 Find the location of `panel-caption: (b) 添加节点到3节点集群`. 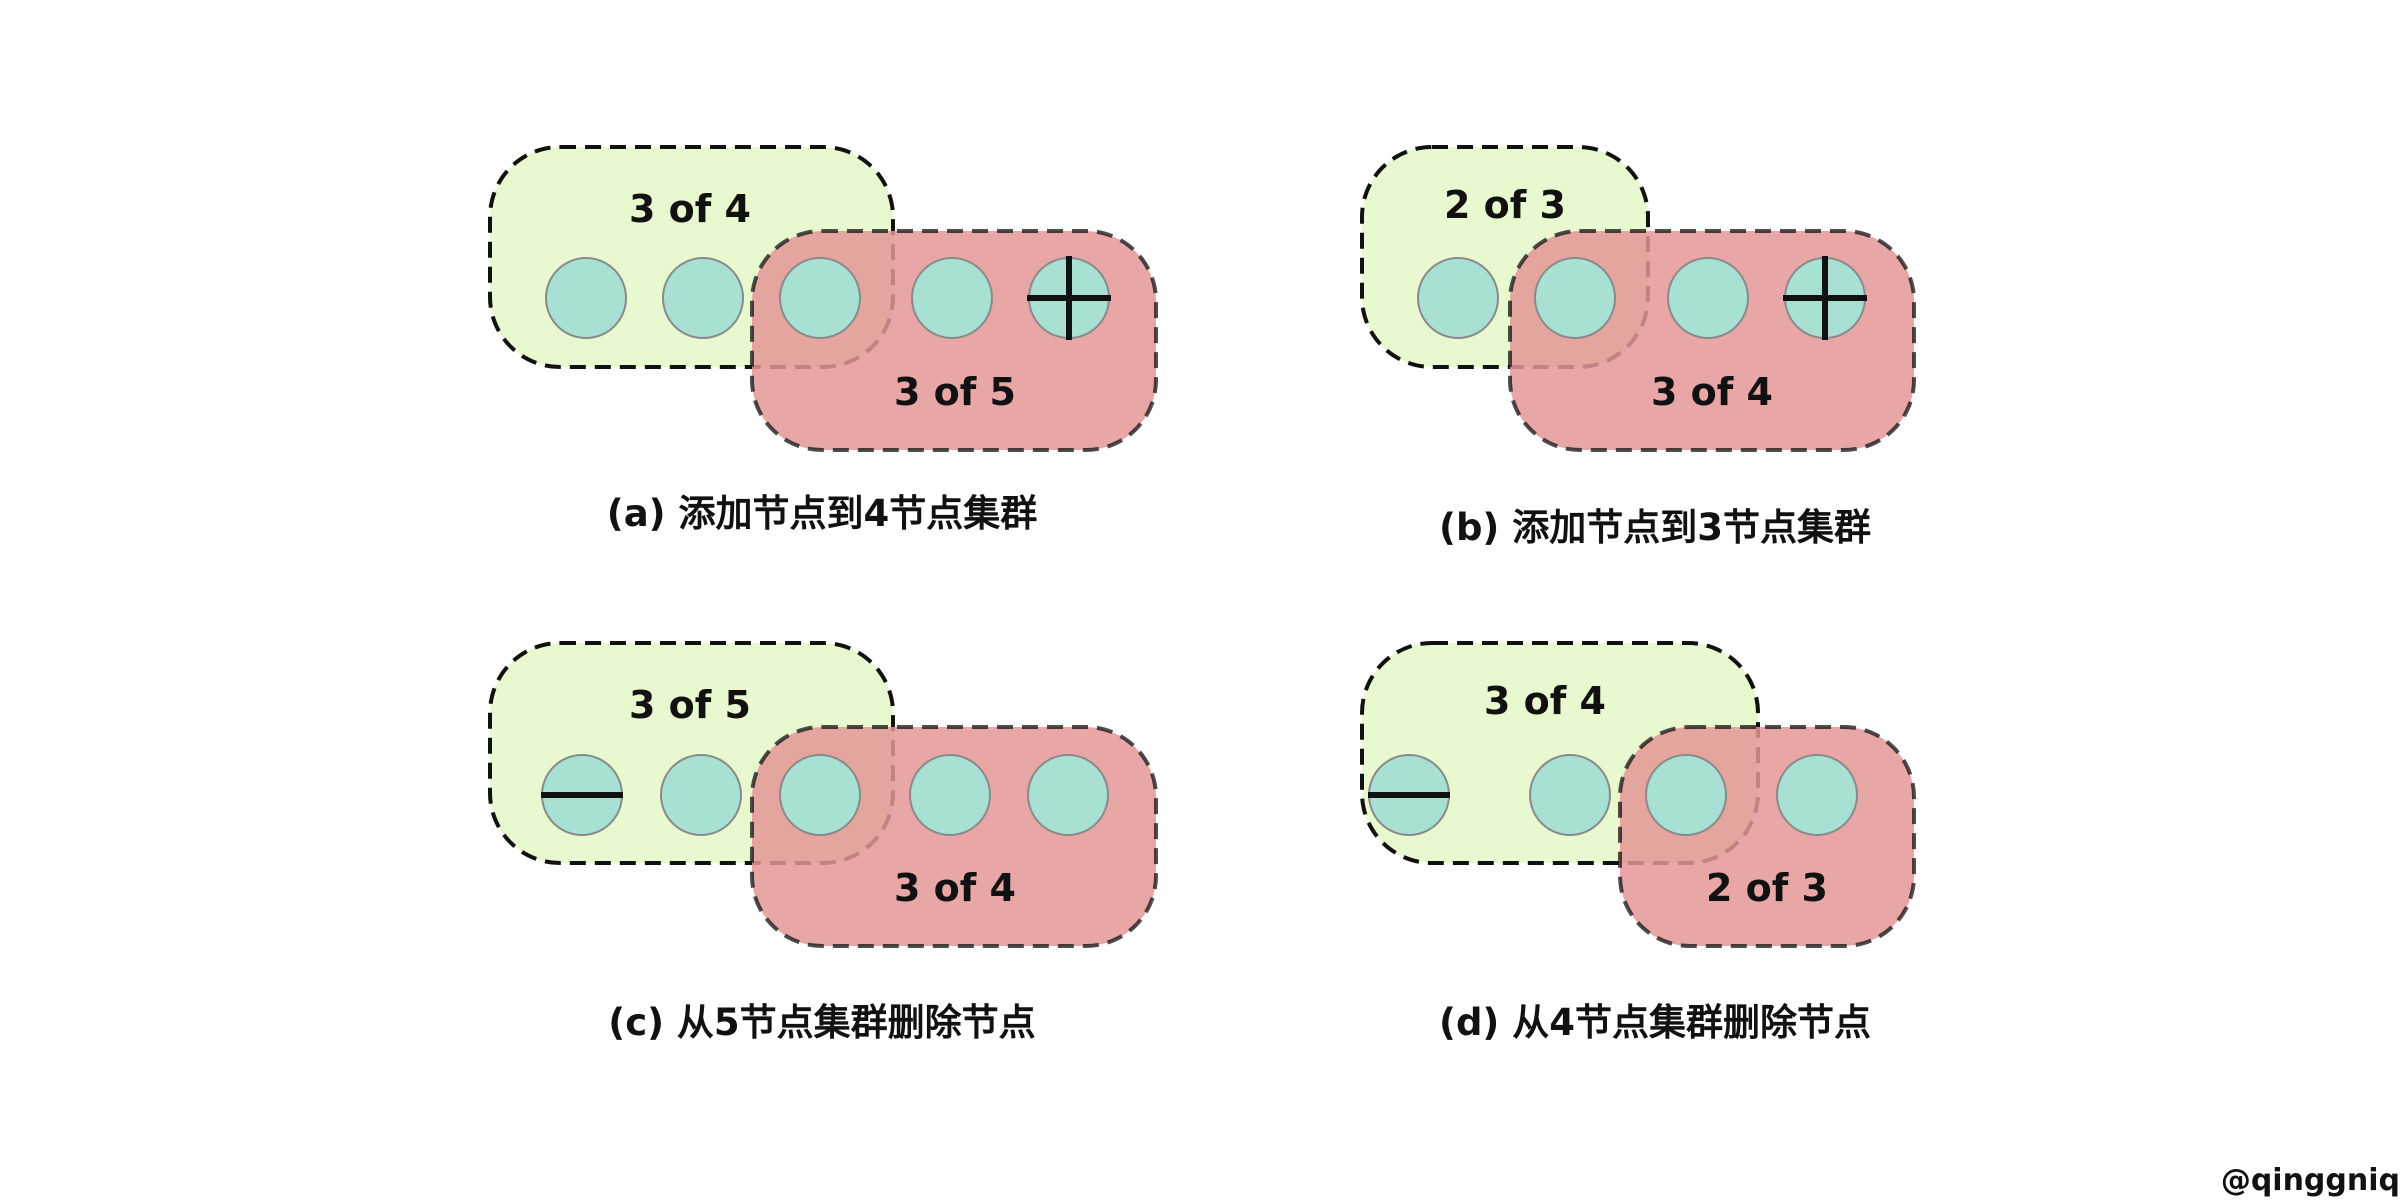

panel-caption: (b) 添加节点到3节点集群 is located at coordinates (1655, 527).